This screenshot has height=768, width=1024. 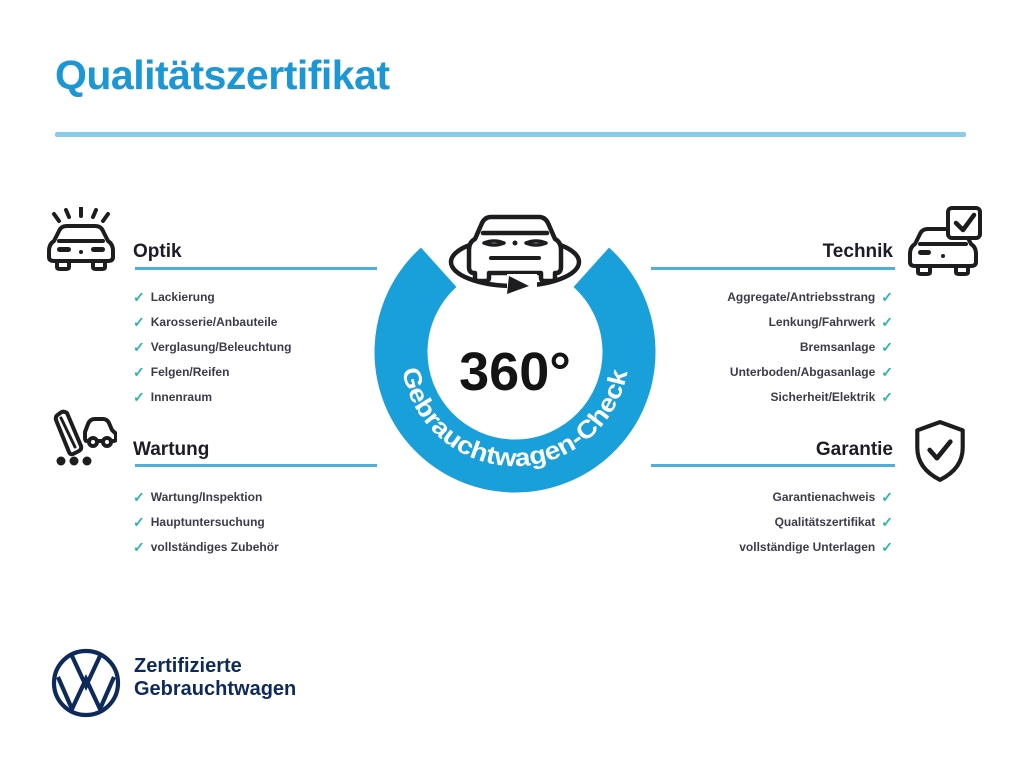 I want to click on section-header-technik: Technik, so click(x=857, y=251).